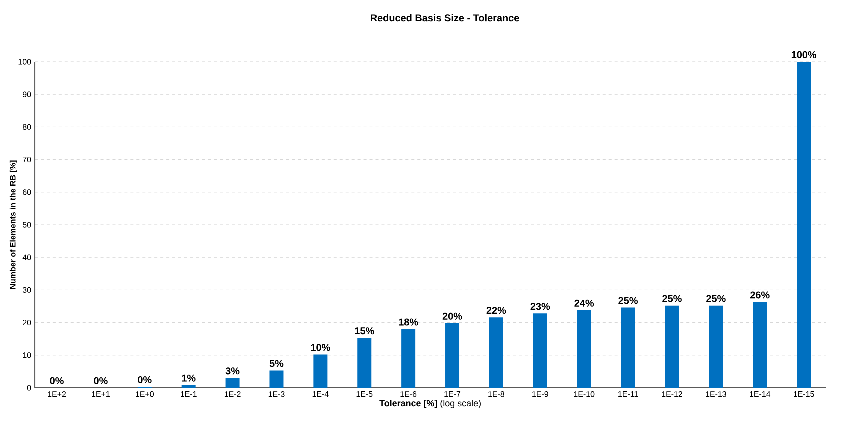 Image resolution: width=854 pixels, height=428 pixels. Describe the element at coordinates (430, 404) in the screenshot. I see `x-axis-title: Tolerance [%] (log scale)` at that location.